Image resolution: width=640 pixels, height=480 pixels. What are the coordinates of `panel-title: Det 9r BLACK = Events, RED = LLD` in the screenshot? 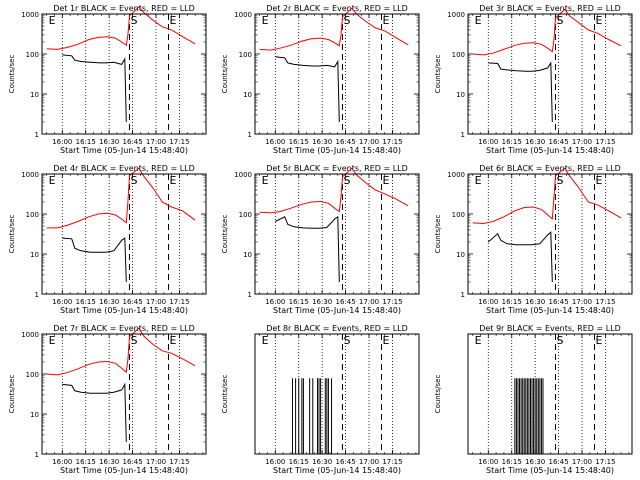 It's located at (550, 328).